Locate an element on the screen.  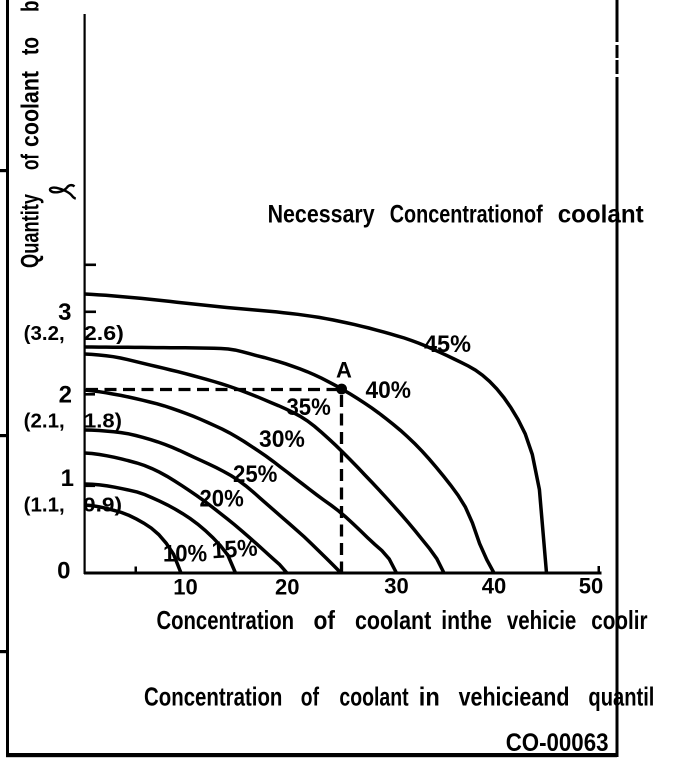
svg-text: quantil is located at coordinates (621, 697).